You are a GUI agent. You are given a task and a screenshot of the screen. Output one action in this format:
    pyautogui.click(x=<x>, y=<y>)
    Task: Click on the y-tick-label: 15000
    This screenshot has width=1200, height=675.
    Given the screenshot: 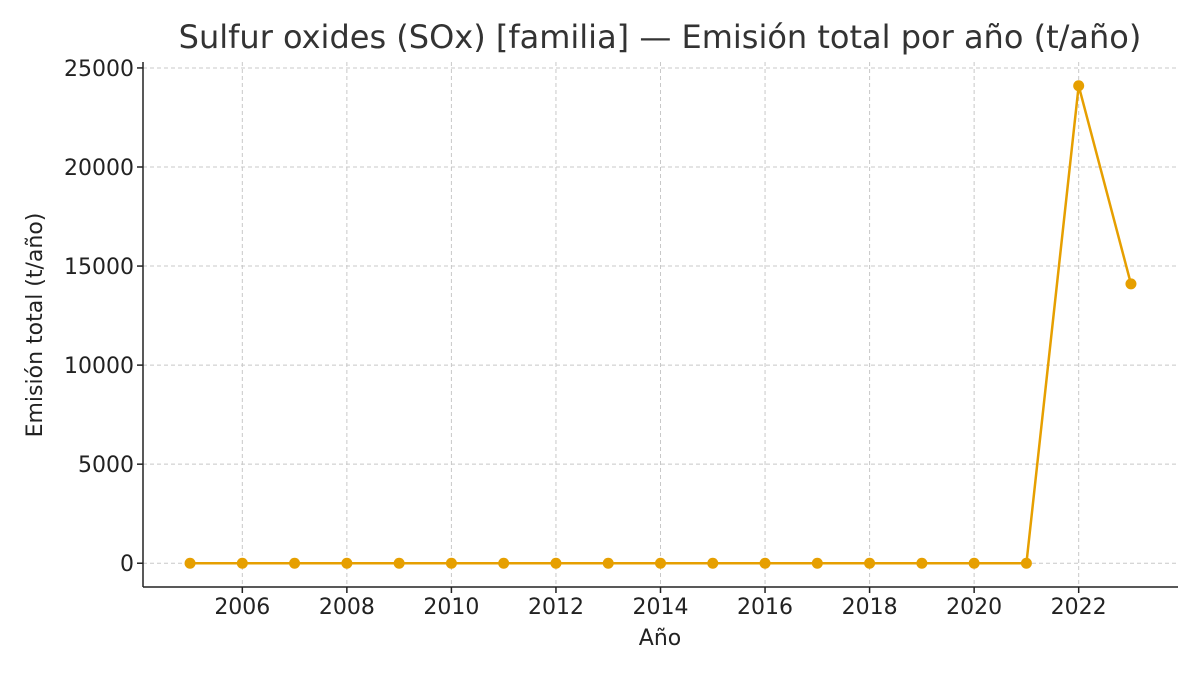 What is the action you would take?
    pyautogui.click(x=99, y=267)
    